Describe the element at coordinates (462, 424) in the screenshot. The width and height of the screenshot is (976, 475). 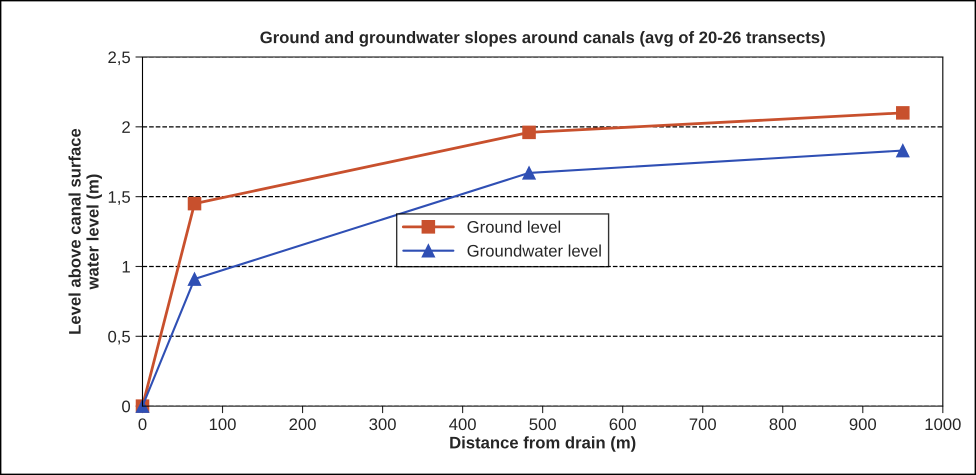
I see `x-tick-label: 400` at that location.